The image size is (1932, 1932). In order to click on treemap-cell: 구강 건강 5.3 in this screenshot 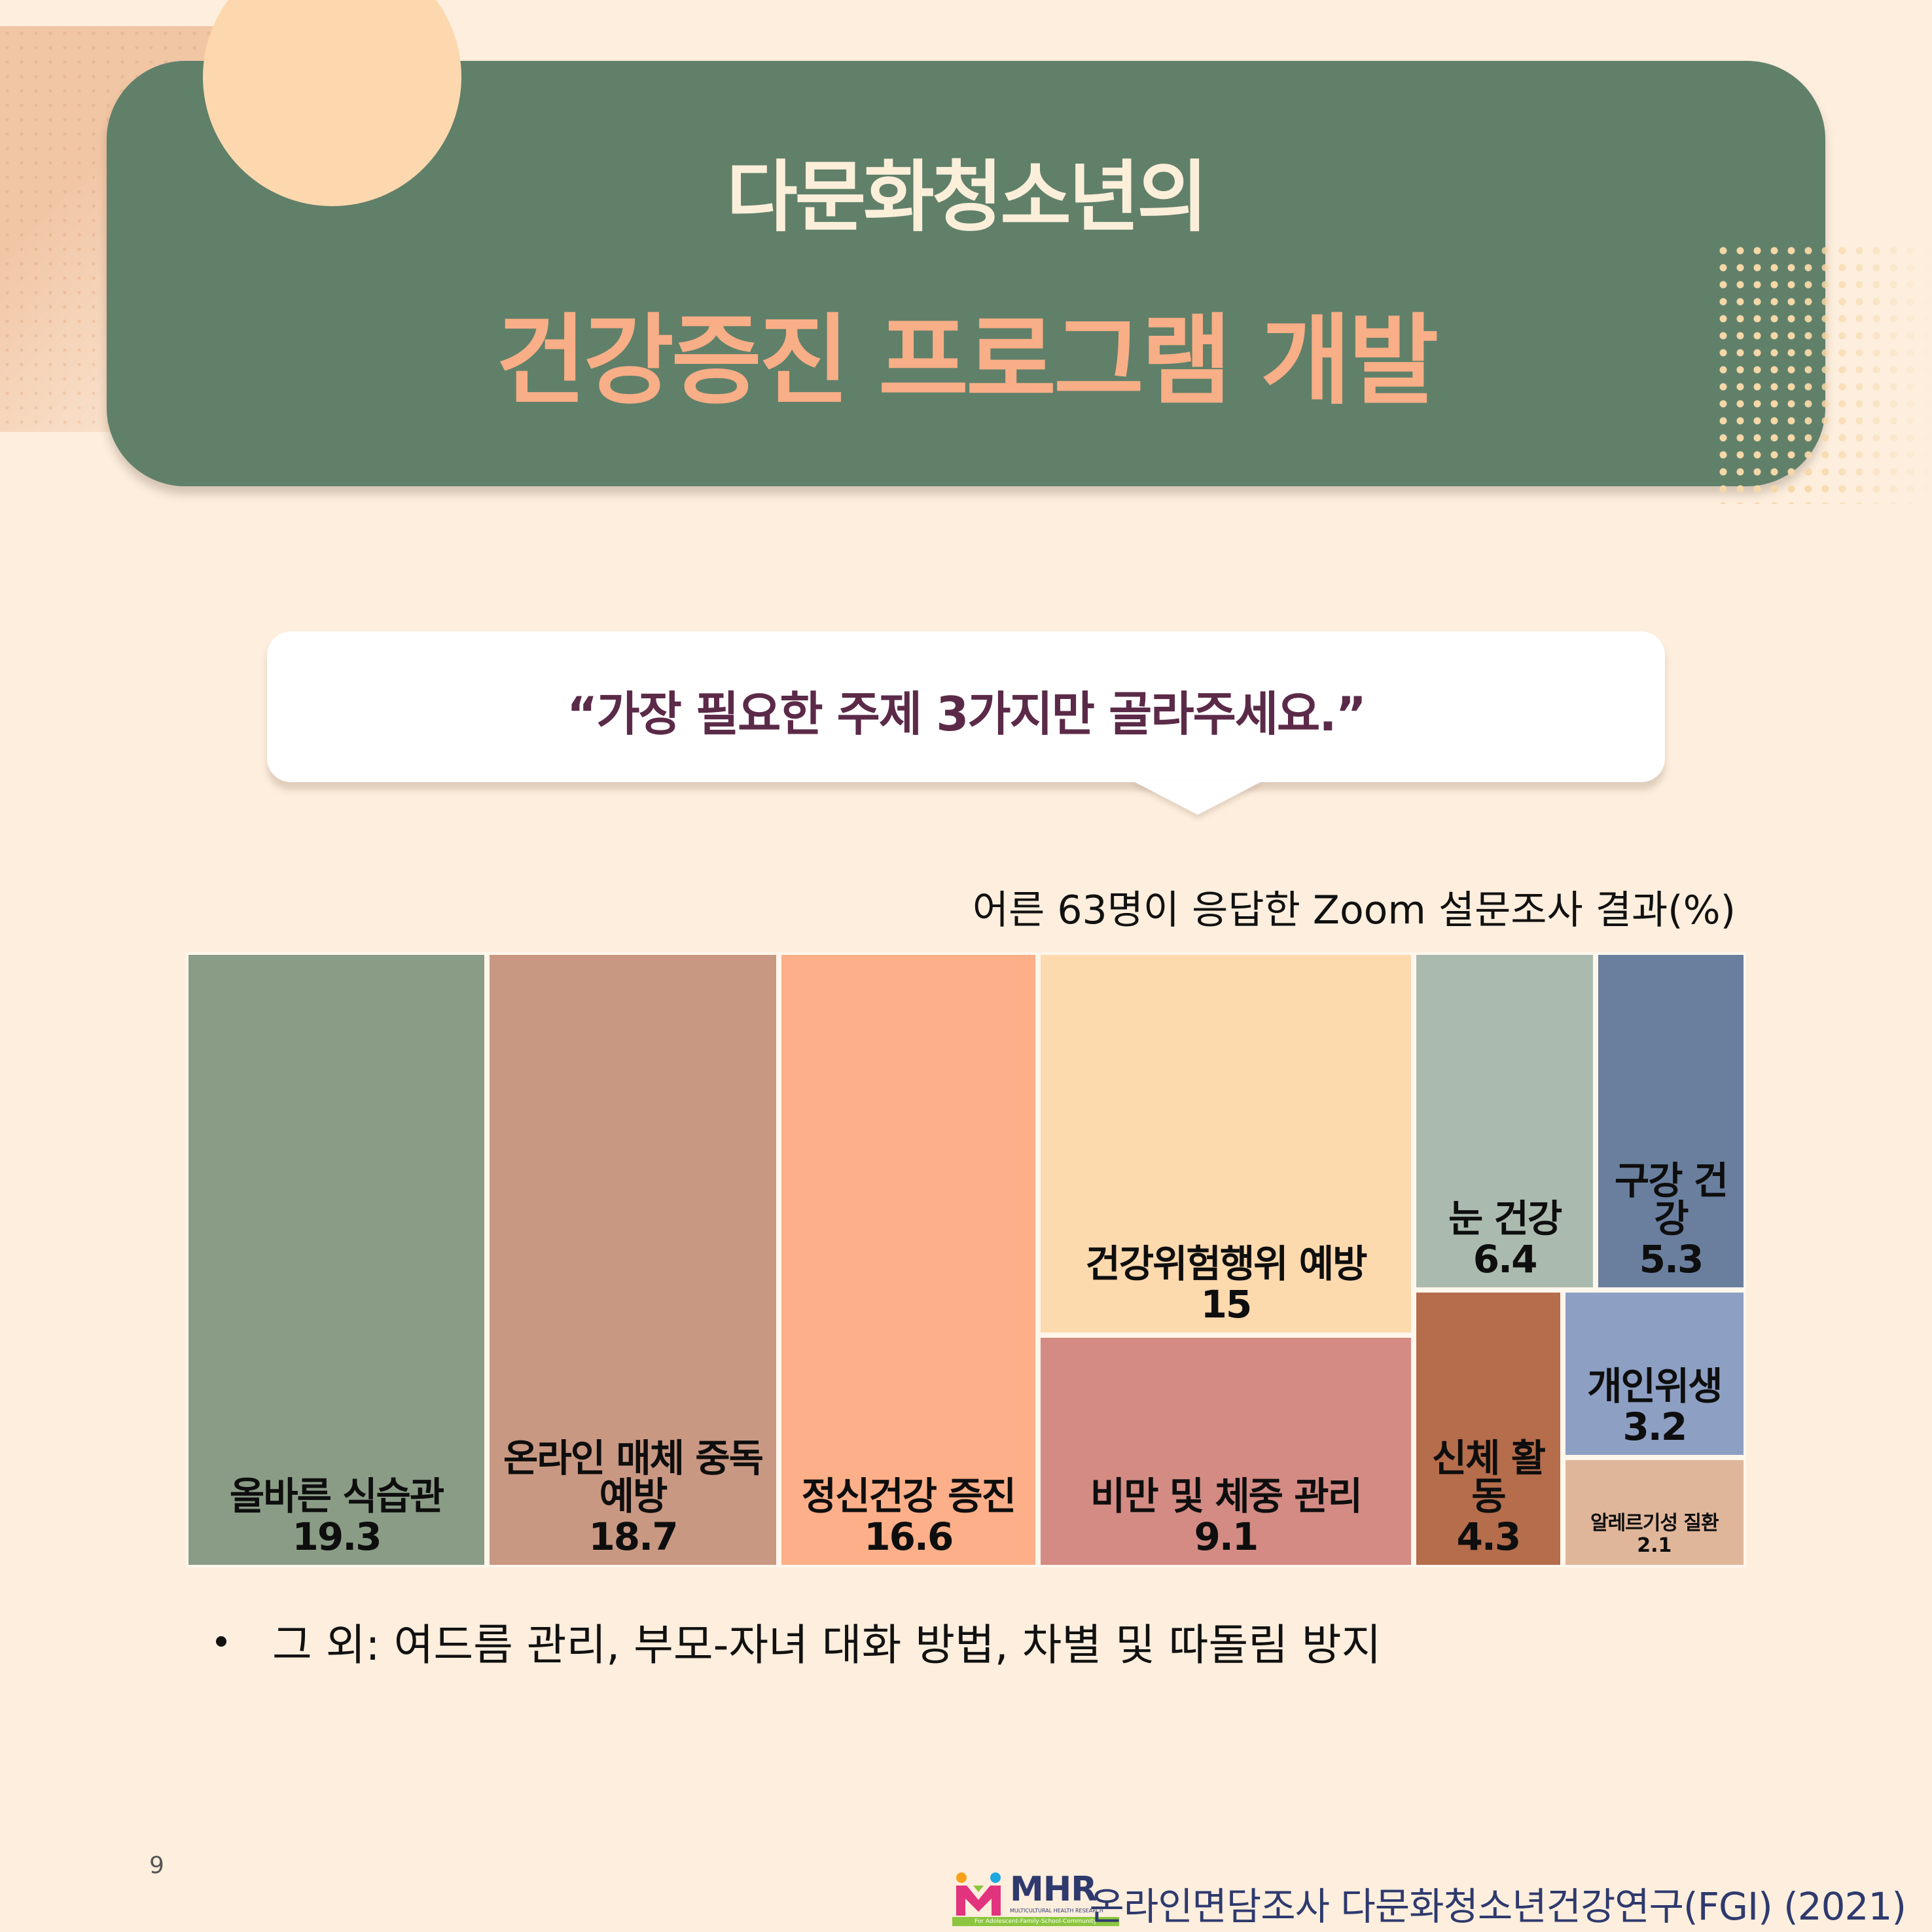, I will do `click(1670, 1121)`.